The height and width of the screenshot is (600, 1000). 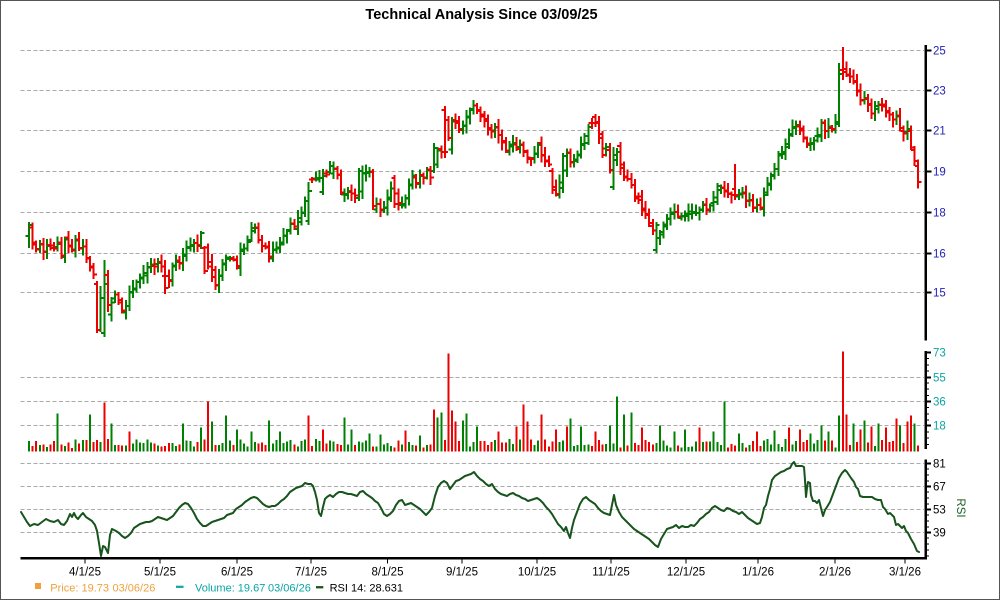 What do you see at coordinates (758, 573) in the screenshot?
I see `svg-text: 1/1/26` at bounding box center [758, 573].